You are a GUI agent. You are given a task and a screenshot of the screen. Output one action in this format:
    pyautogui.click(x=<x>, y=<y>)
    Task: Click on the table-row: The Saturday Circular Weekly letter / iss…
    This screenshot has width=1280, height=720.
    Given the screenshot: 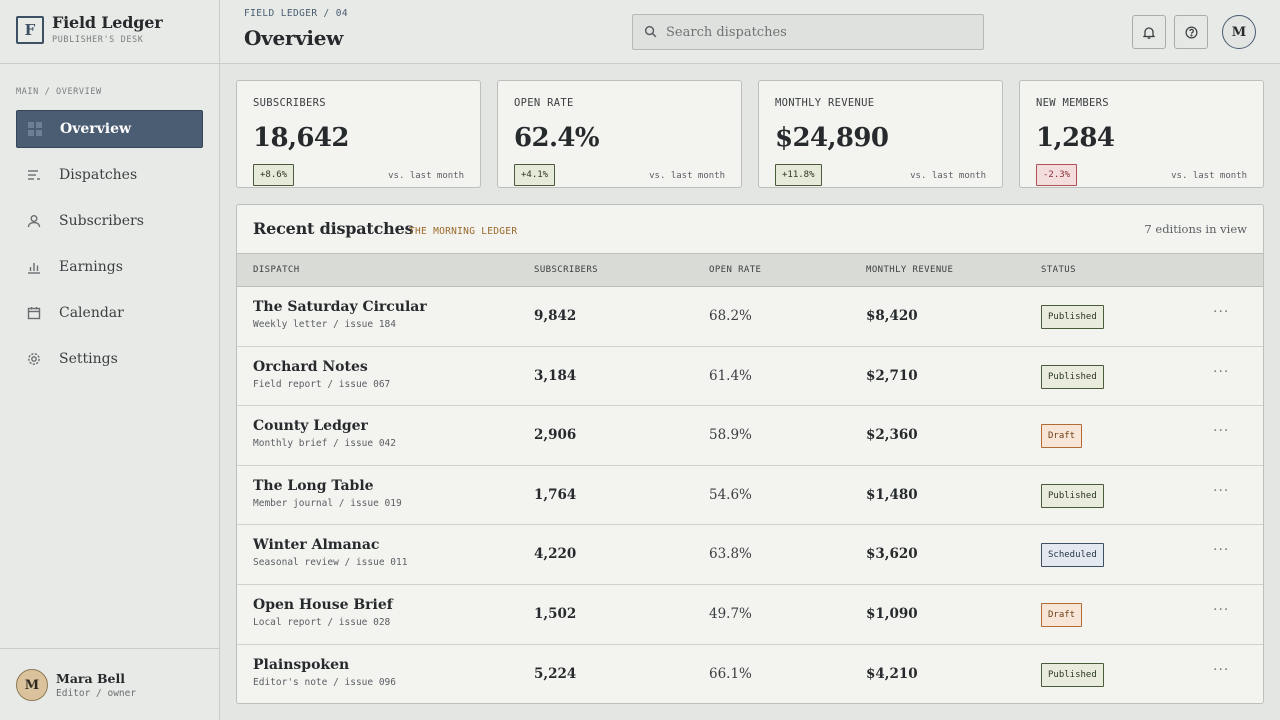 What is the action you would take?
    pyautogui.click(x=750, y=317)
    